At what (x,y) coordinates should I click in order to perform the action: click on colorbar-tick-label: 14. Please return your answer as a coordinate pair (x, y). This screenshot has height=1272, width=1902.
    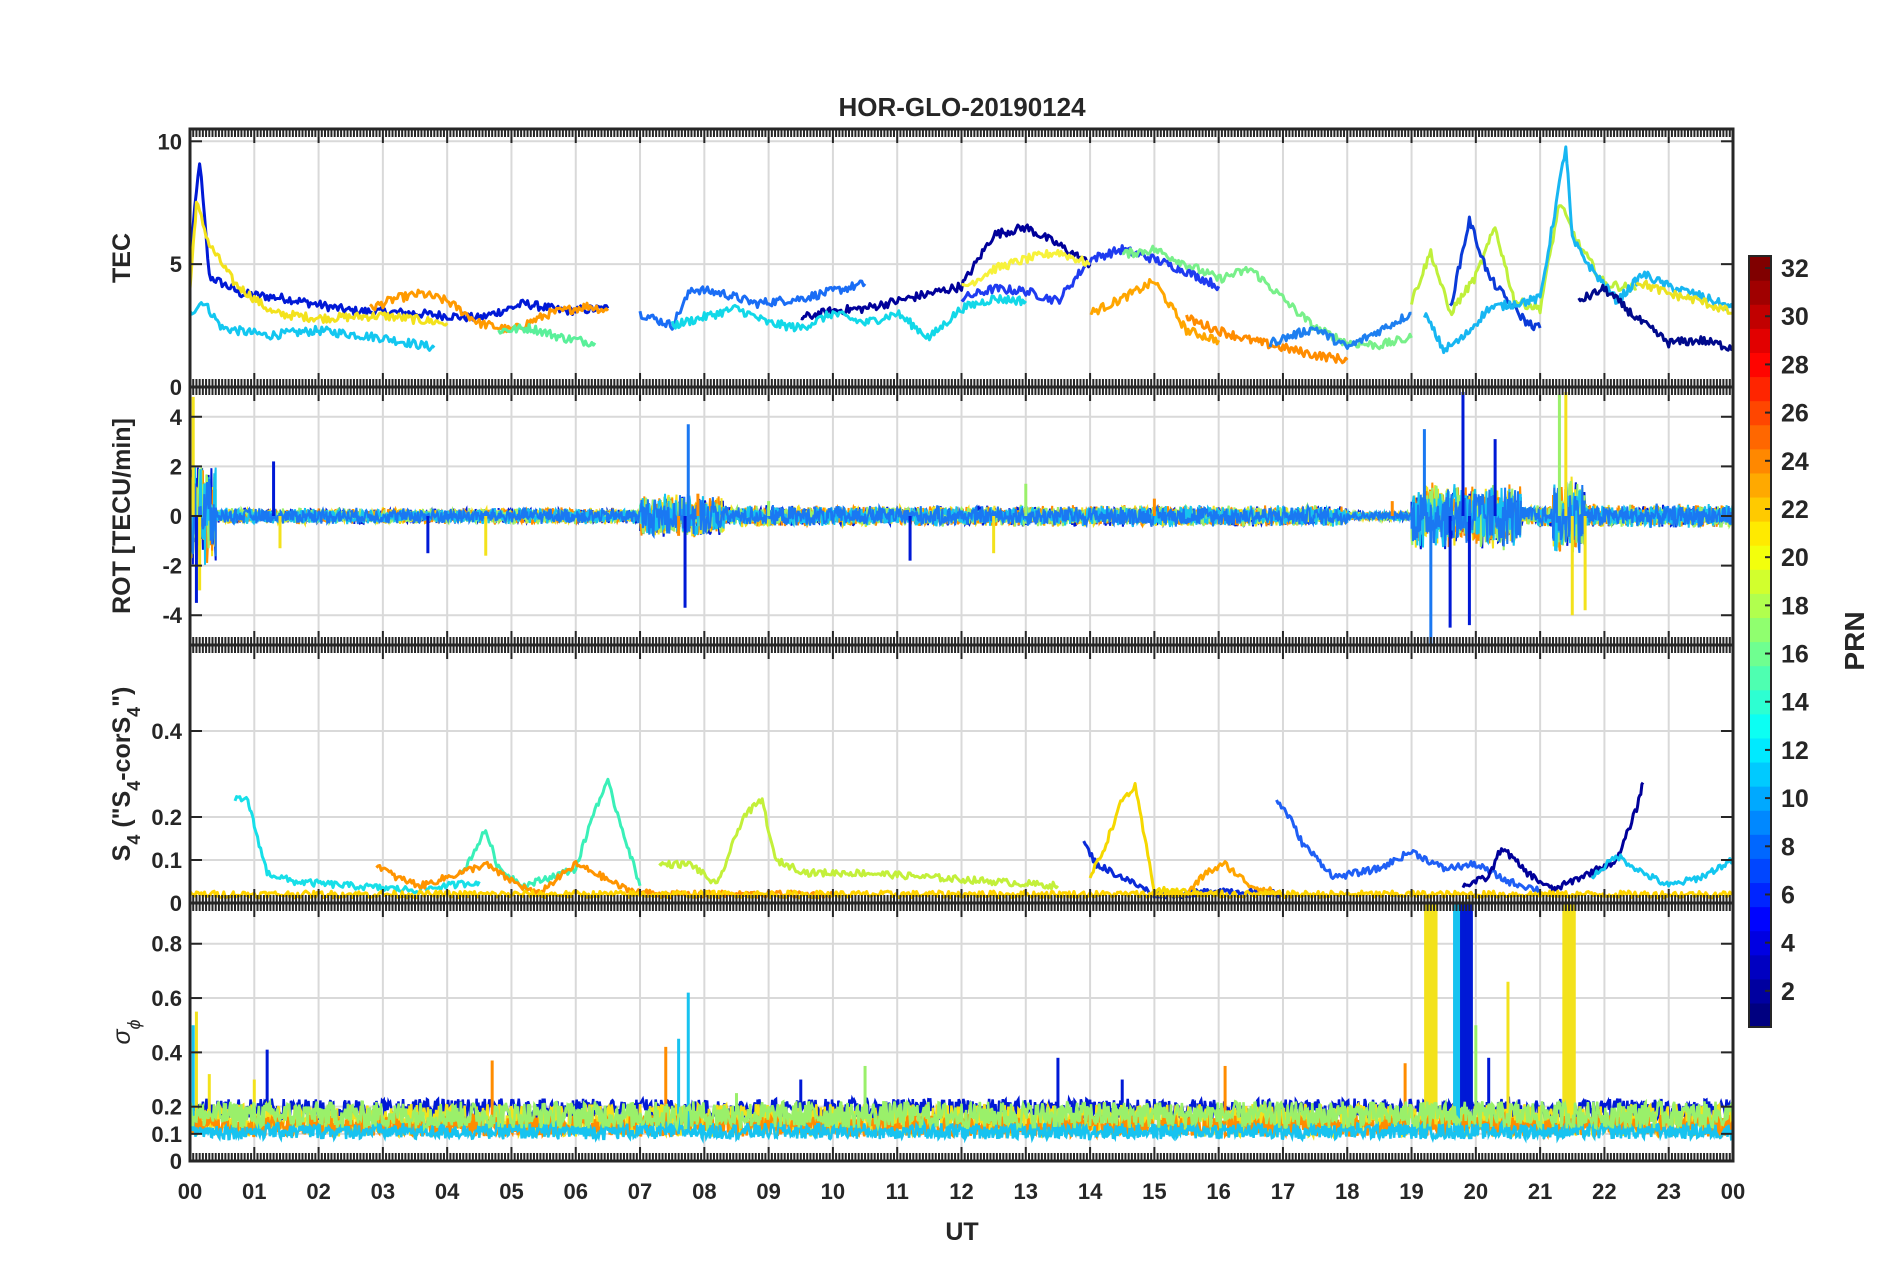
    Looking at the image, I should click on (1795, 703).